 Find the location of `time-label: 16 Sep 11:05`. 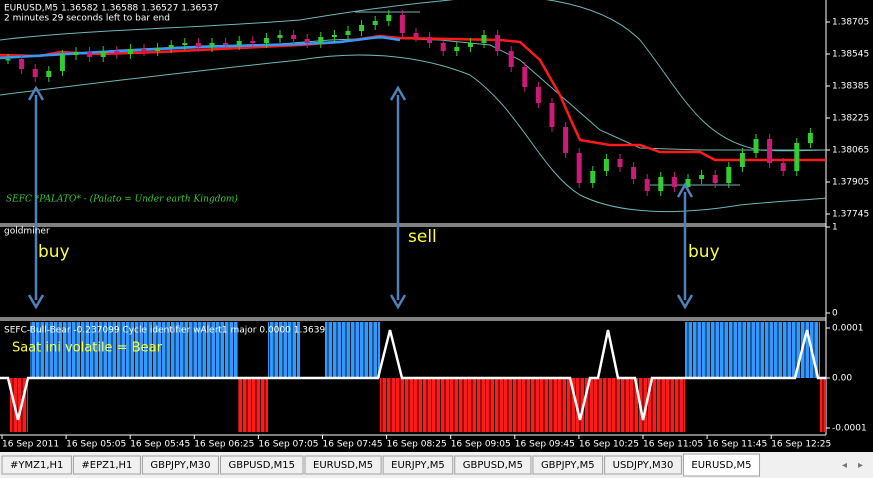

time-label: 16 Sep 11:05 is located at coordinates (673, 445).